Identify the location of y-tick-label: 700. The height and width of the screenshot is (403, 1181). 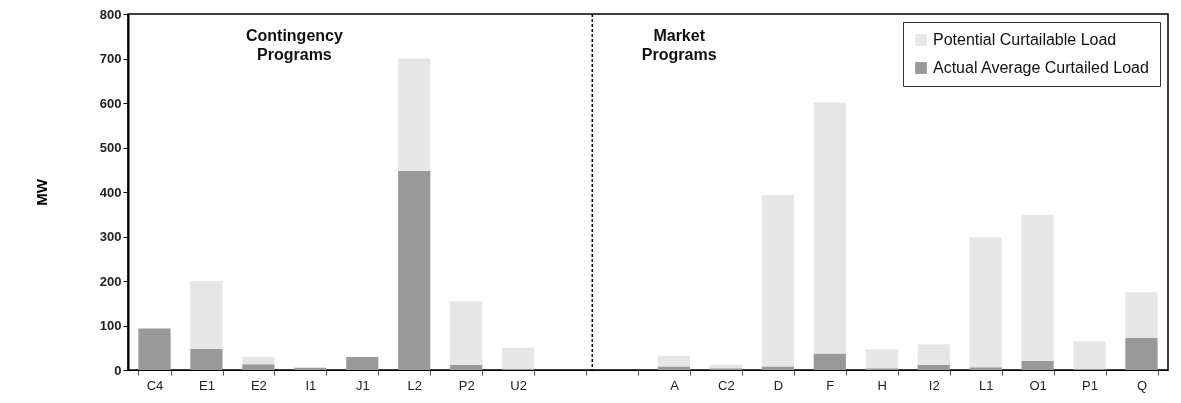
(110, 58).